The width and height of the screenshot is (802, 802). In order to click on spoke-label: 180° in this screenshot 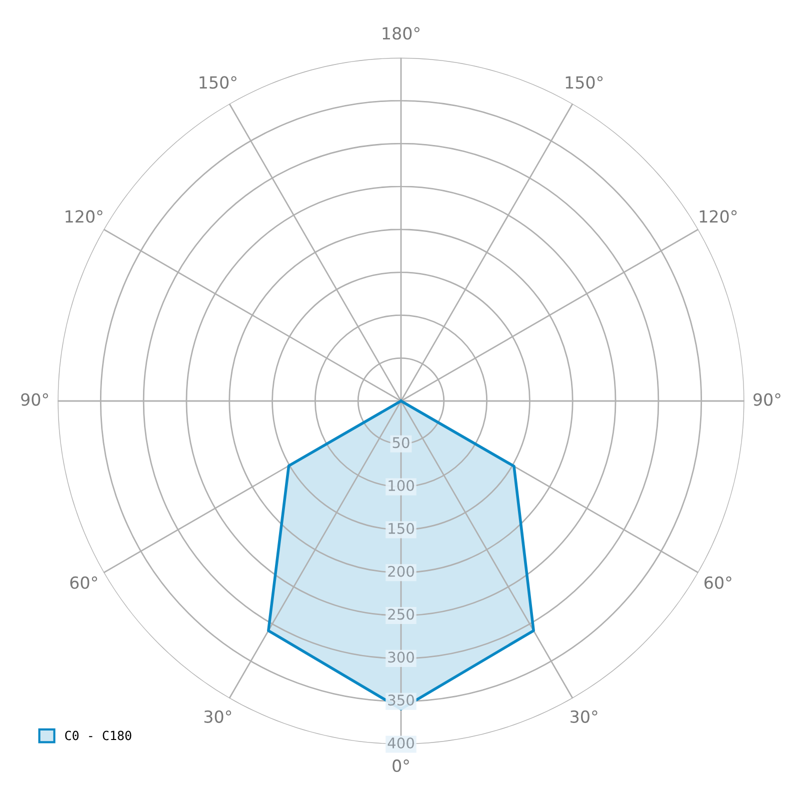, I will do `click(401, 33)`.